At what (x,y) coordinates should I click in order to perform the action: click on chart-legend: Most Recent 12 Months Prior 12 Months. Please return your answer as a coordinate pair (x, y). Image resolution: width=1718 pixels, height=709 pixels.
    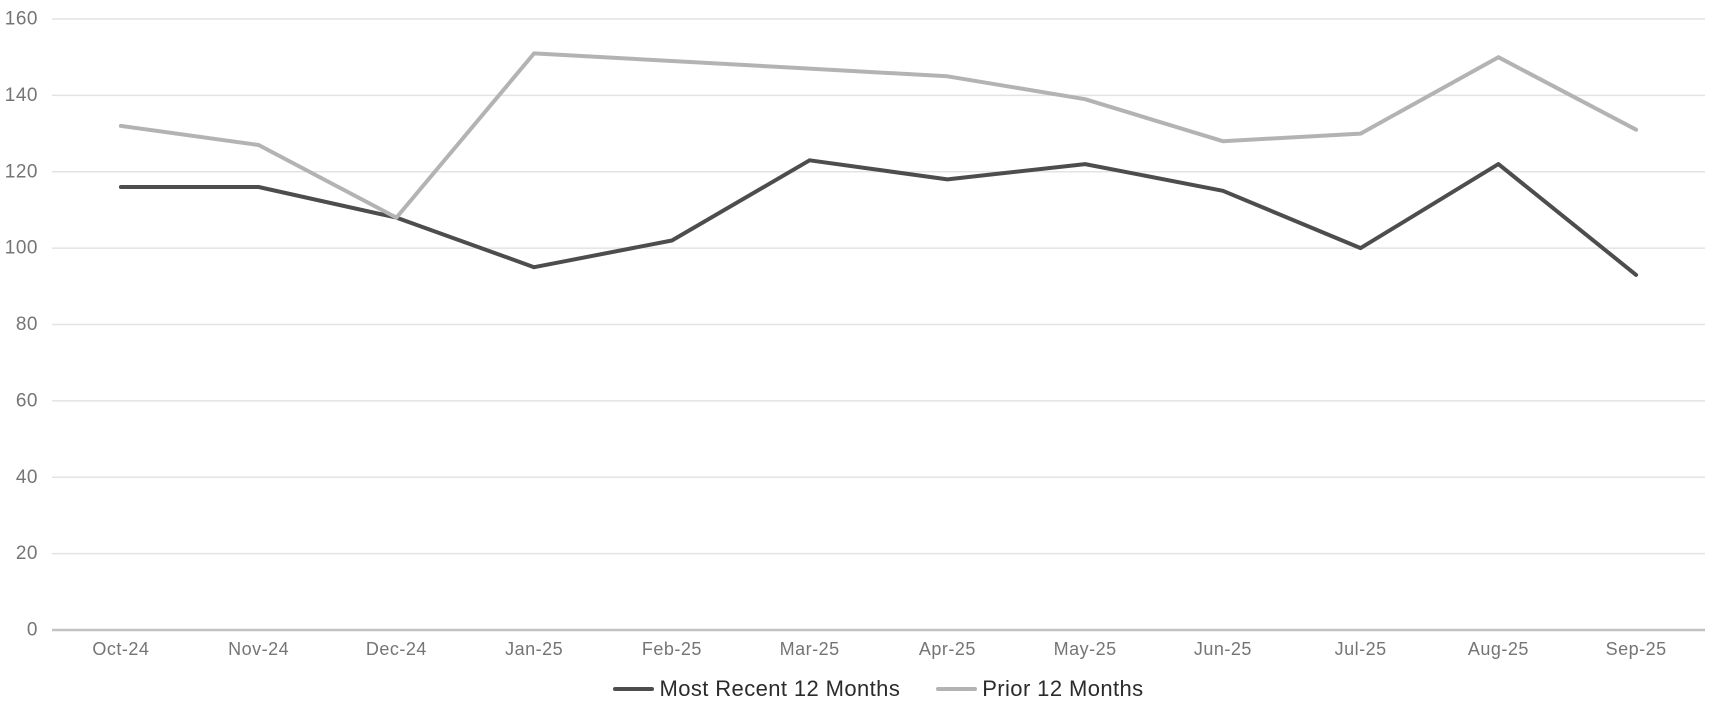
    Looking at the image, I should click on (878, 689).